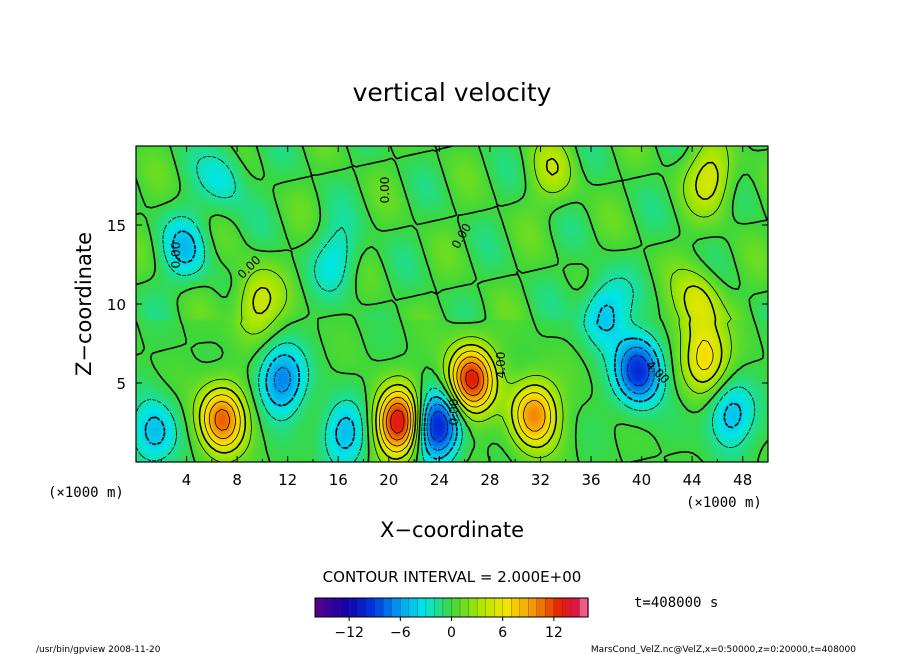 This screenshot has height=654, width=904. Describe the element at coordinates (388, 480) in the screenshot. I see `x-tick-label: 20` at that location.